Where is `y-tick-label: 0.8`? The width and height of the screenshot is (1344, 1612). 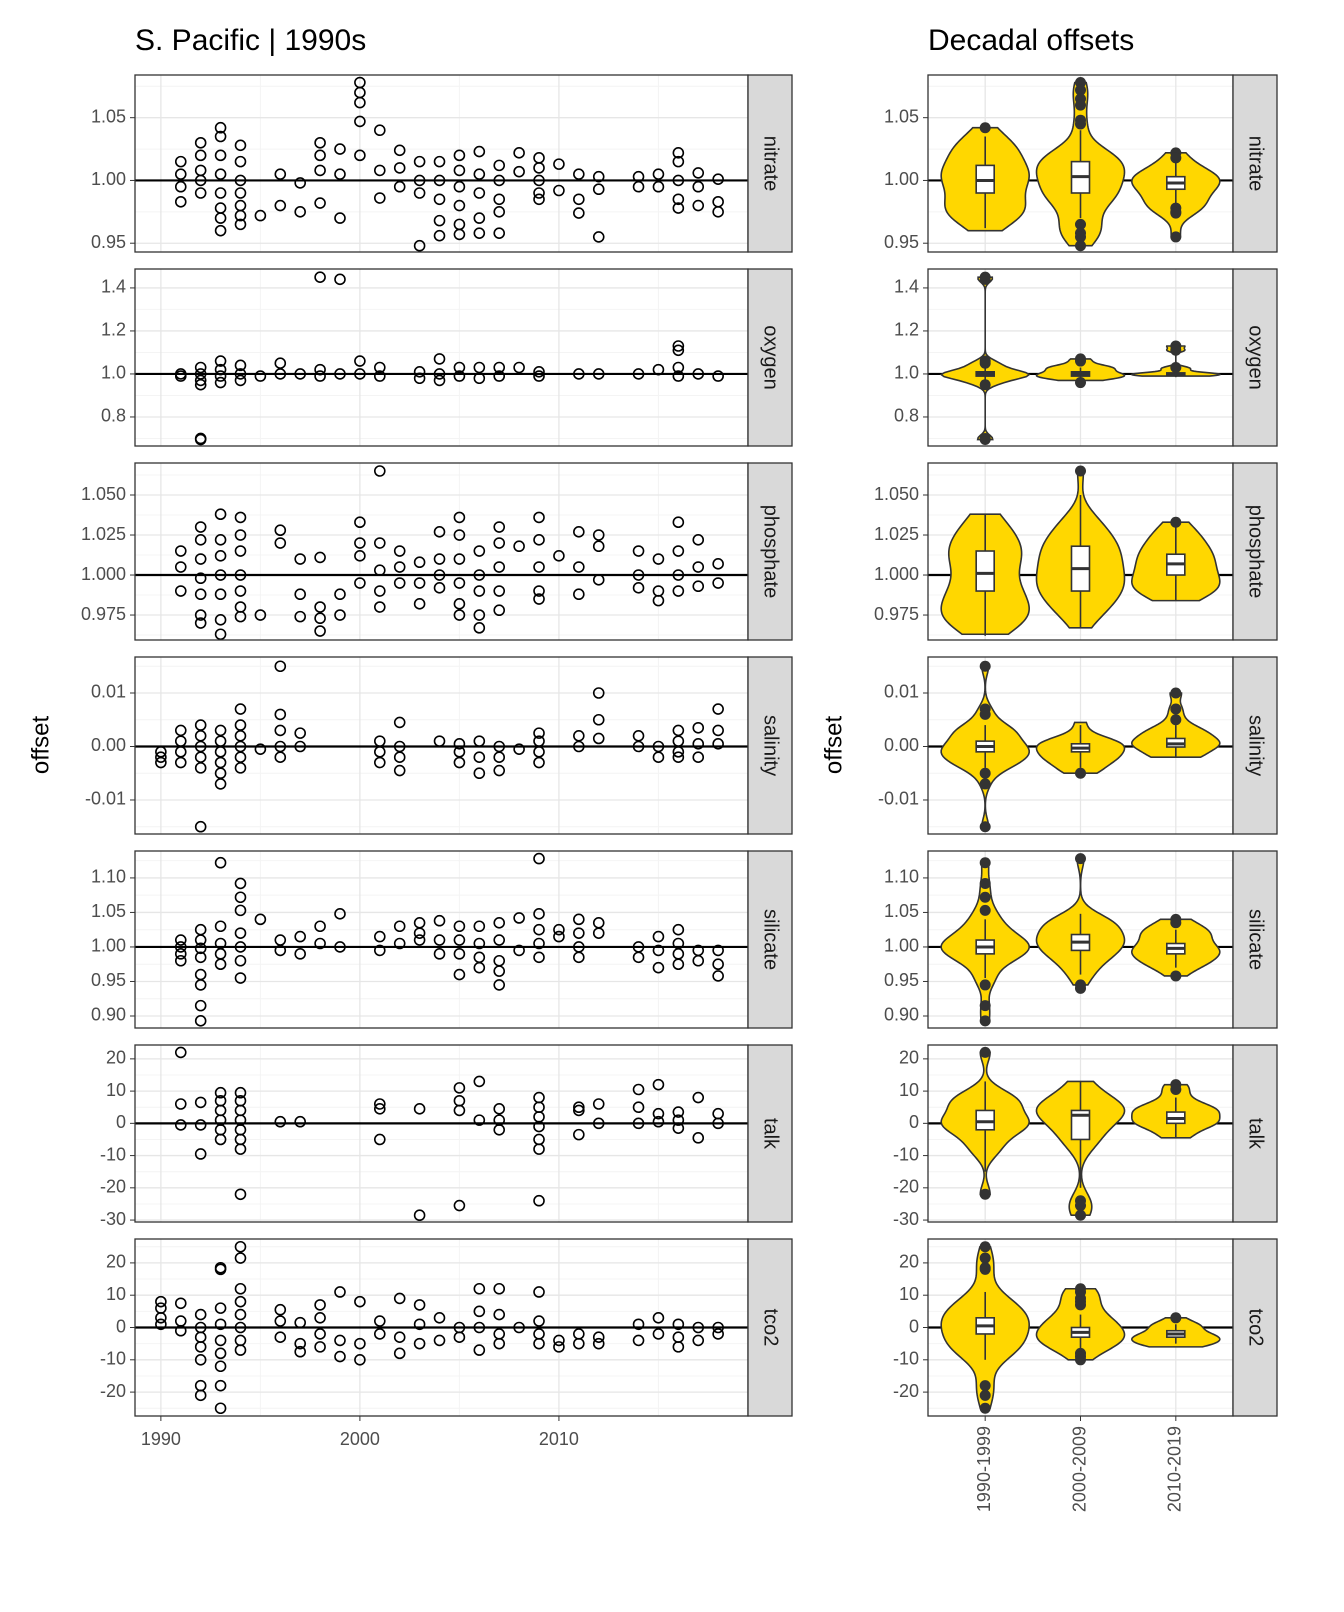 y-tick-label: 0.8 is located at coordinates (113, 416).